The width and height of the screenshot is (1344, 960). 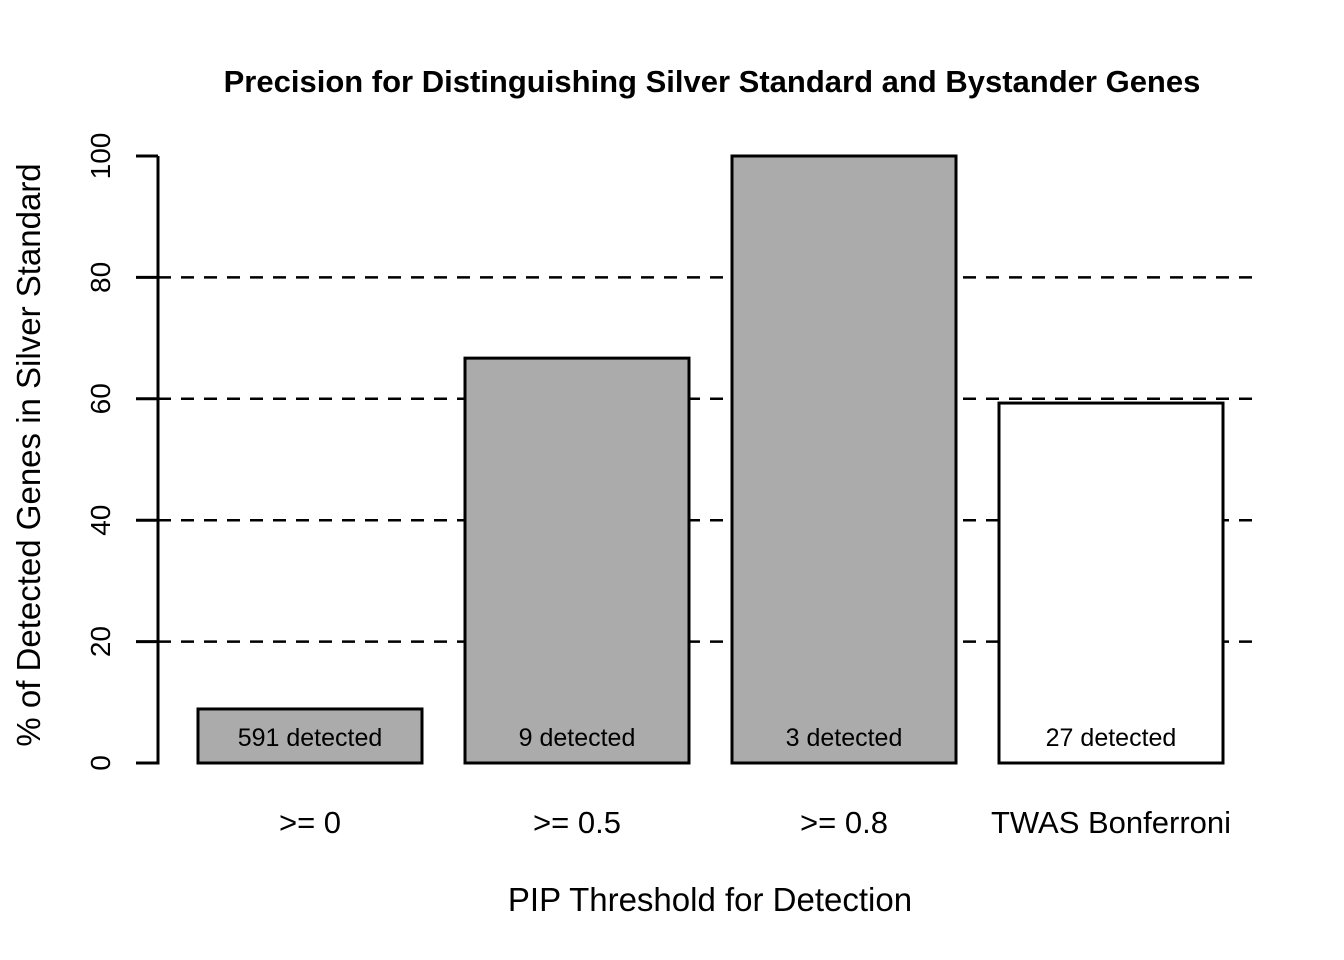 I want to click on x-tick-label: >= 0, so click(x=310, y=822).